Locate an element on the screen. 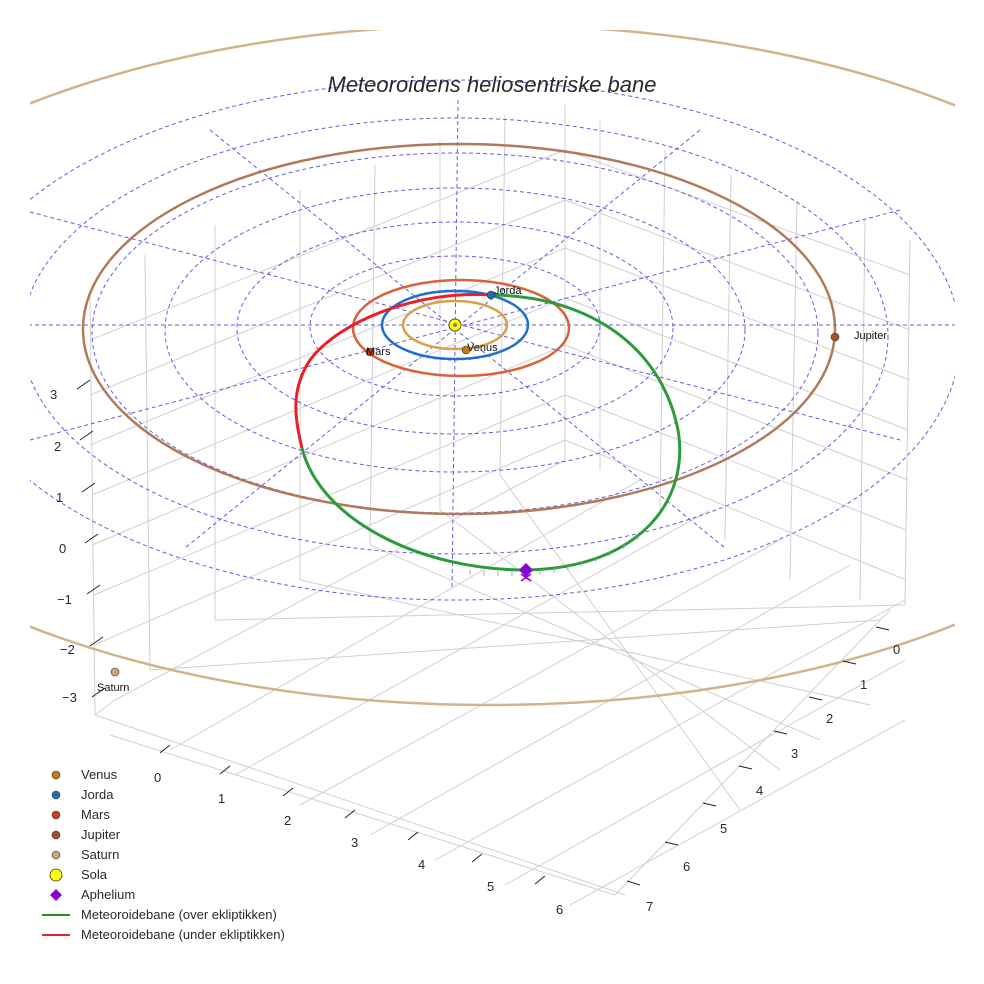  aphelium-marker is located at coordinates (526, 572).